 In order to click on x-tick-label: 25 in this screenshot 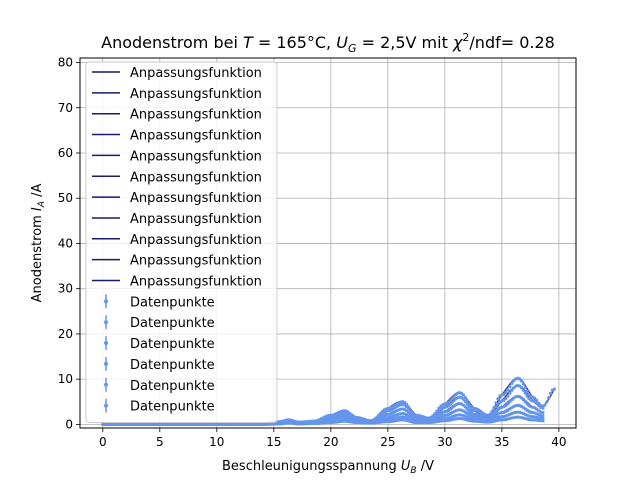, I will do `click(387, 442)`.